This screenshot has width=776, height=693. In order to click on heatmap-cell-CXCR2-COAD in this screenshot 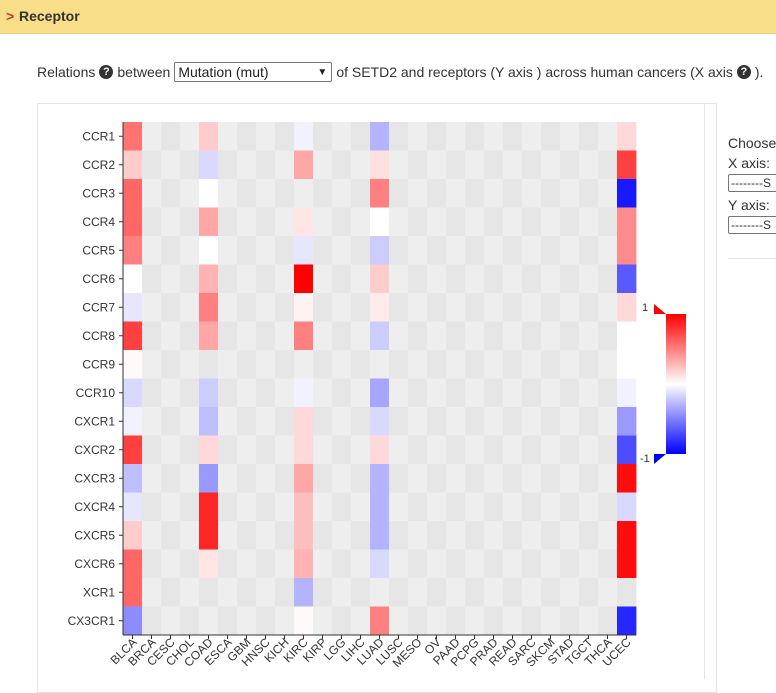, I will do `click(209, 450)`.